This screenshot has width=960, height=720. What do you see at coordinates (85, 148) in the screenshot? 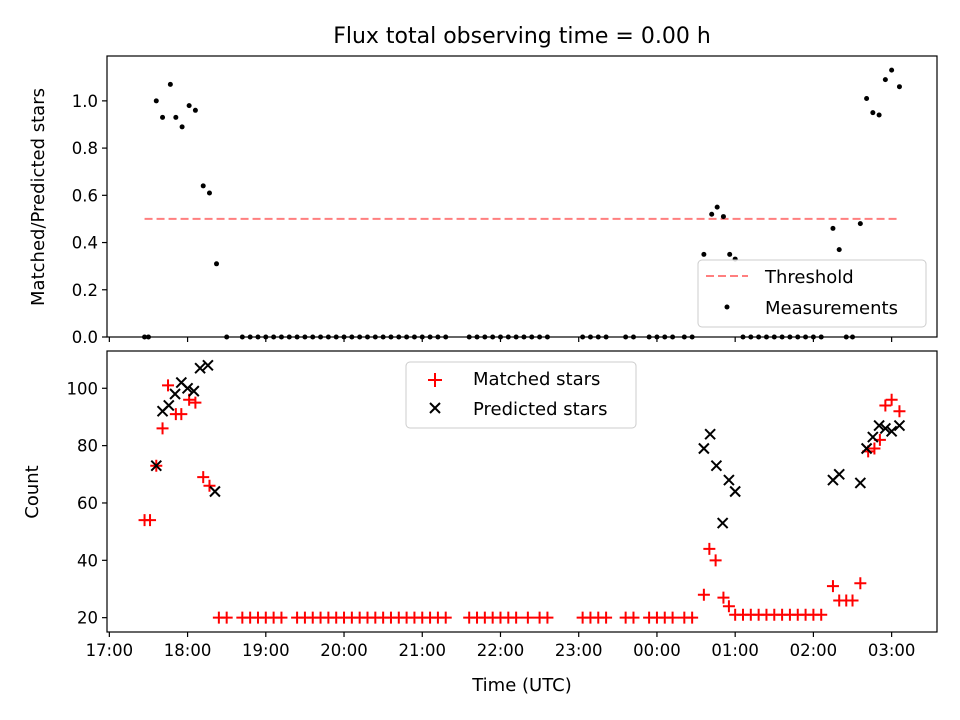
I see `top-y-tick-label: 0.8` at bounding box center [85, 148].